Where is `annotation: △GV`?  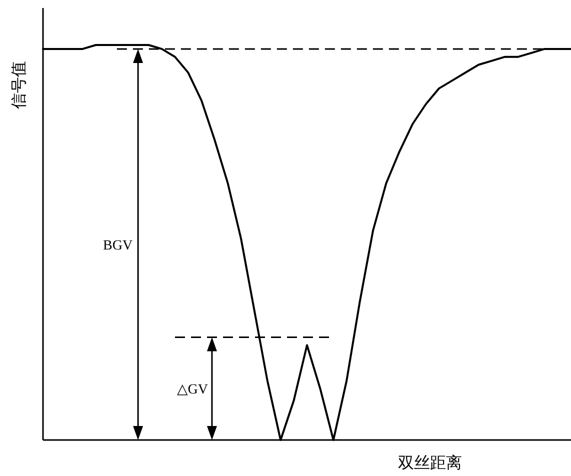
annotation: △GV is located at coordinates (192, 390).